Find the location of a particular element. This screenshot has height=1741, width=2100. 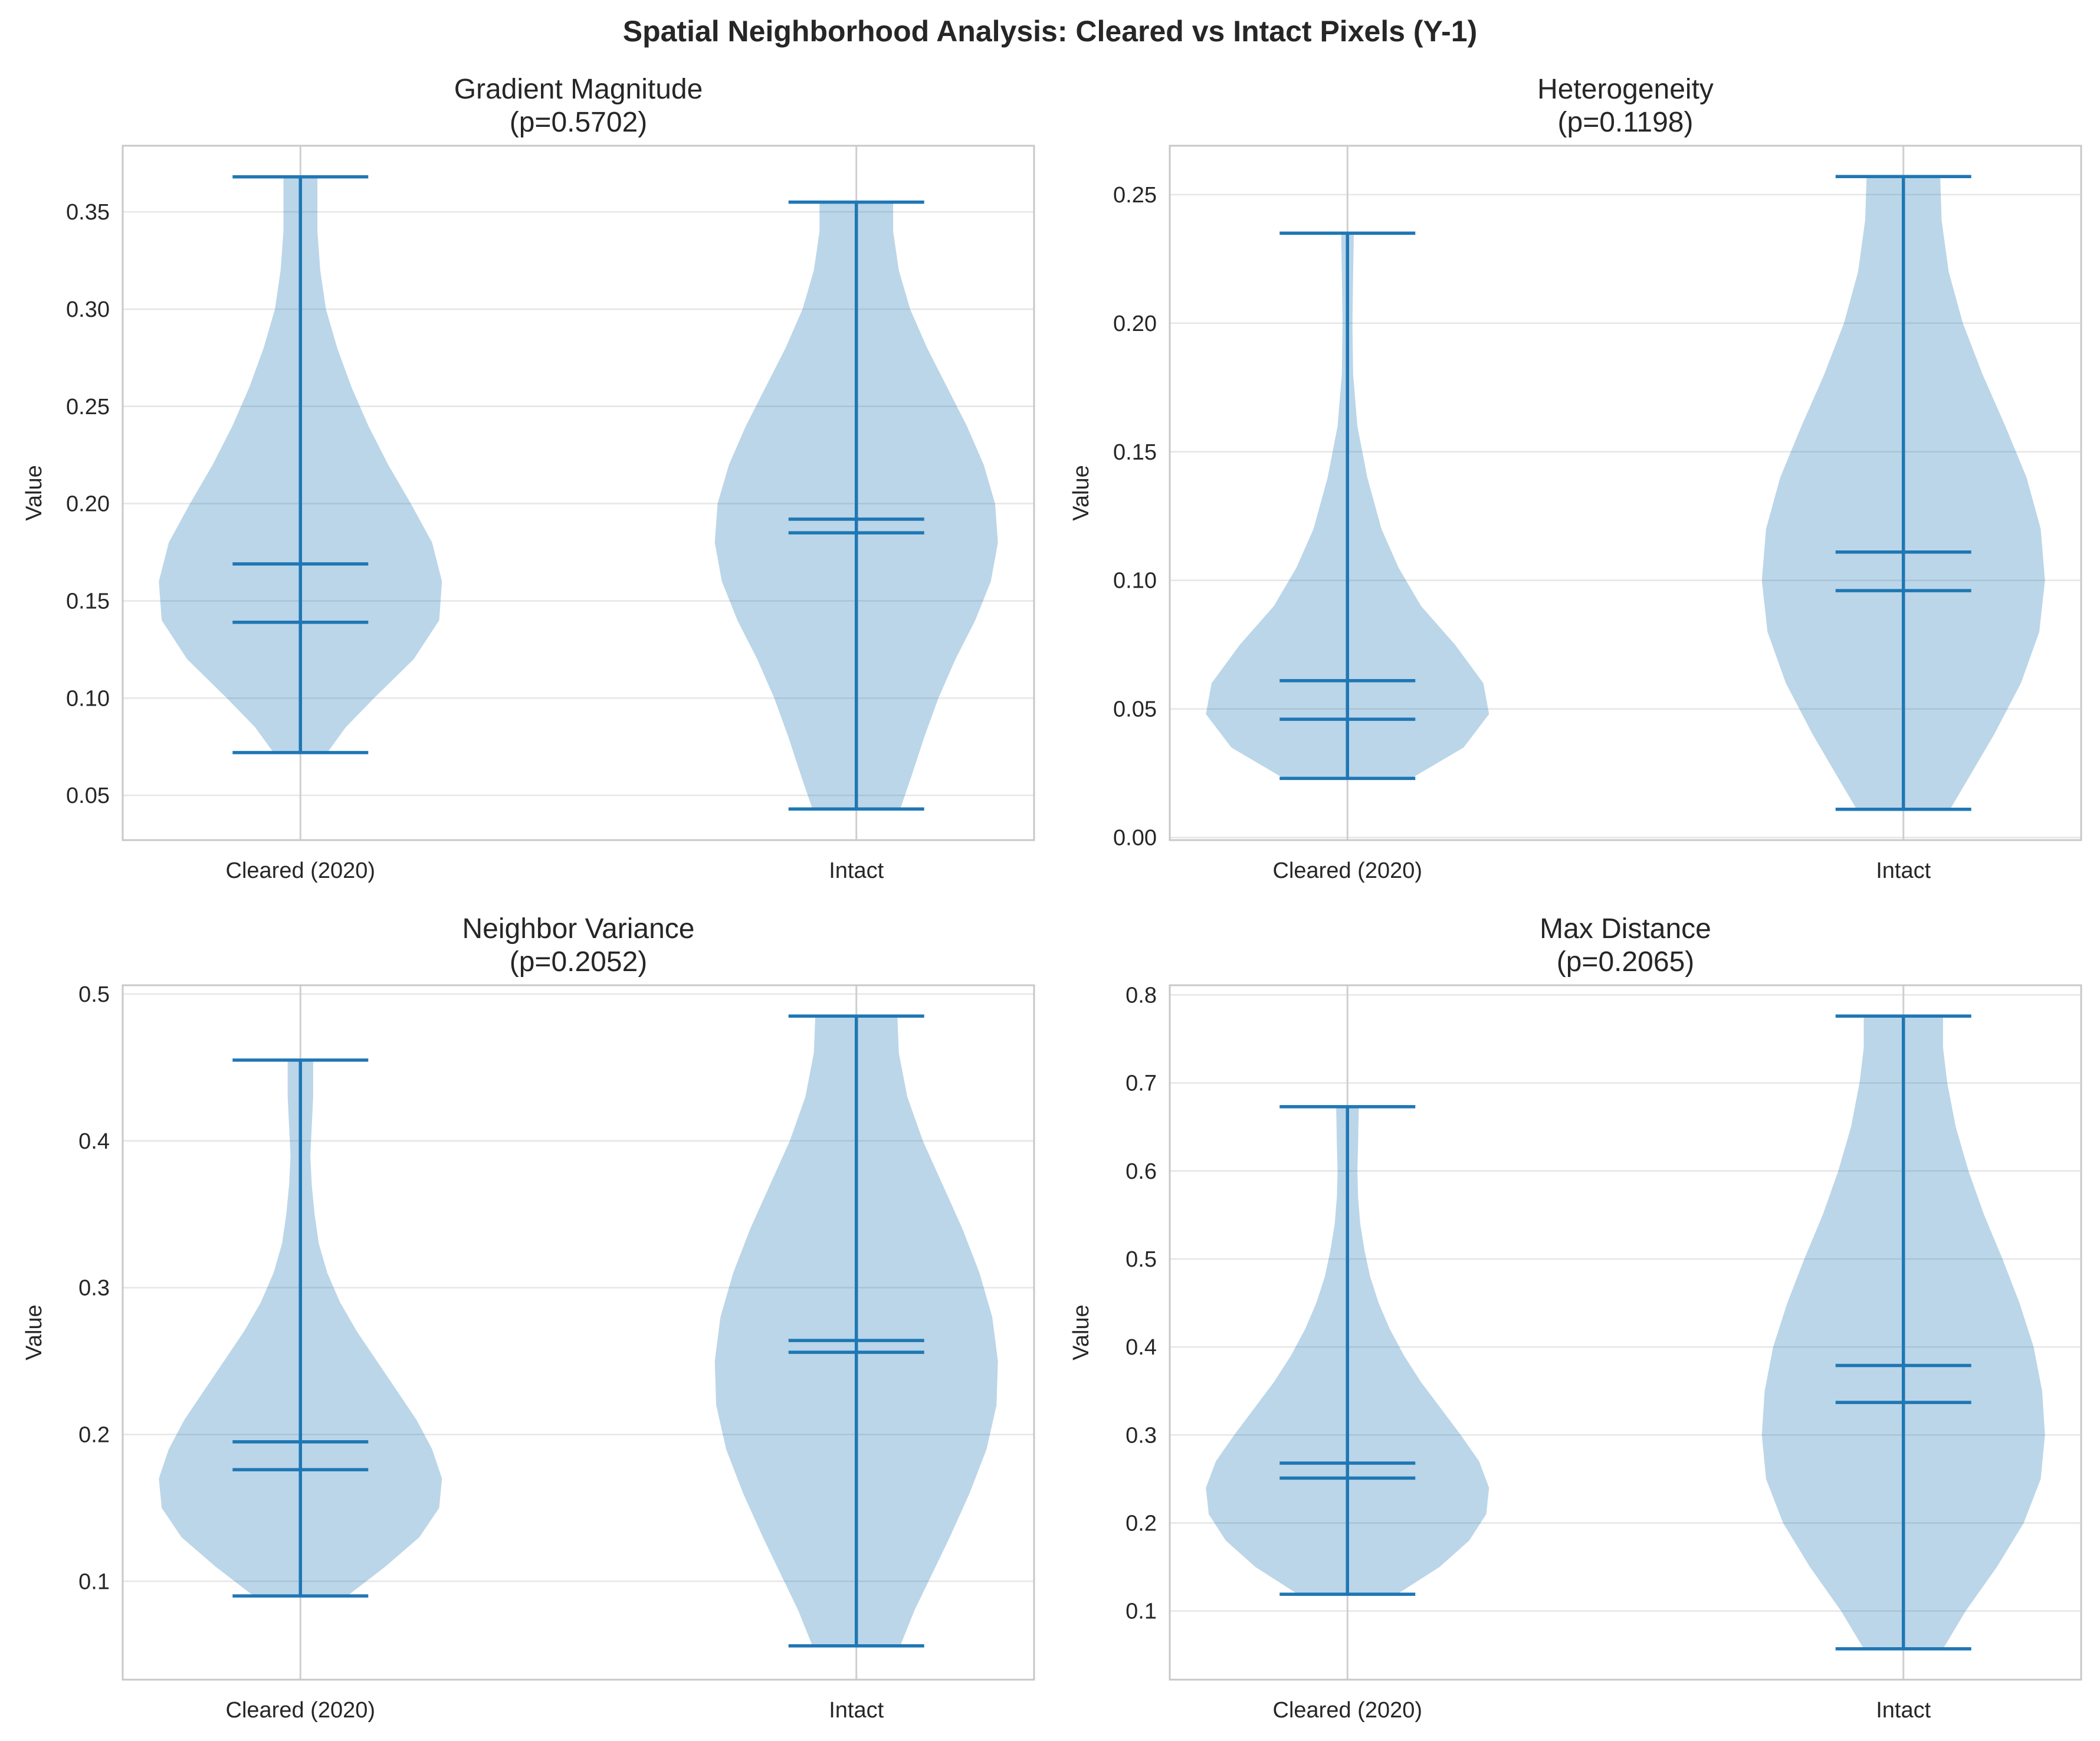

panel-subtitle: (p=0.5702) is located at coordinates (579, 122).